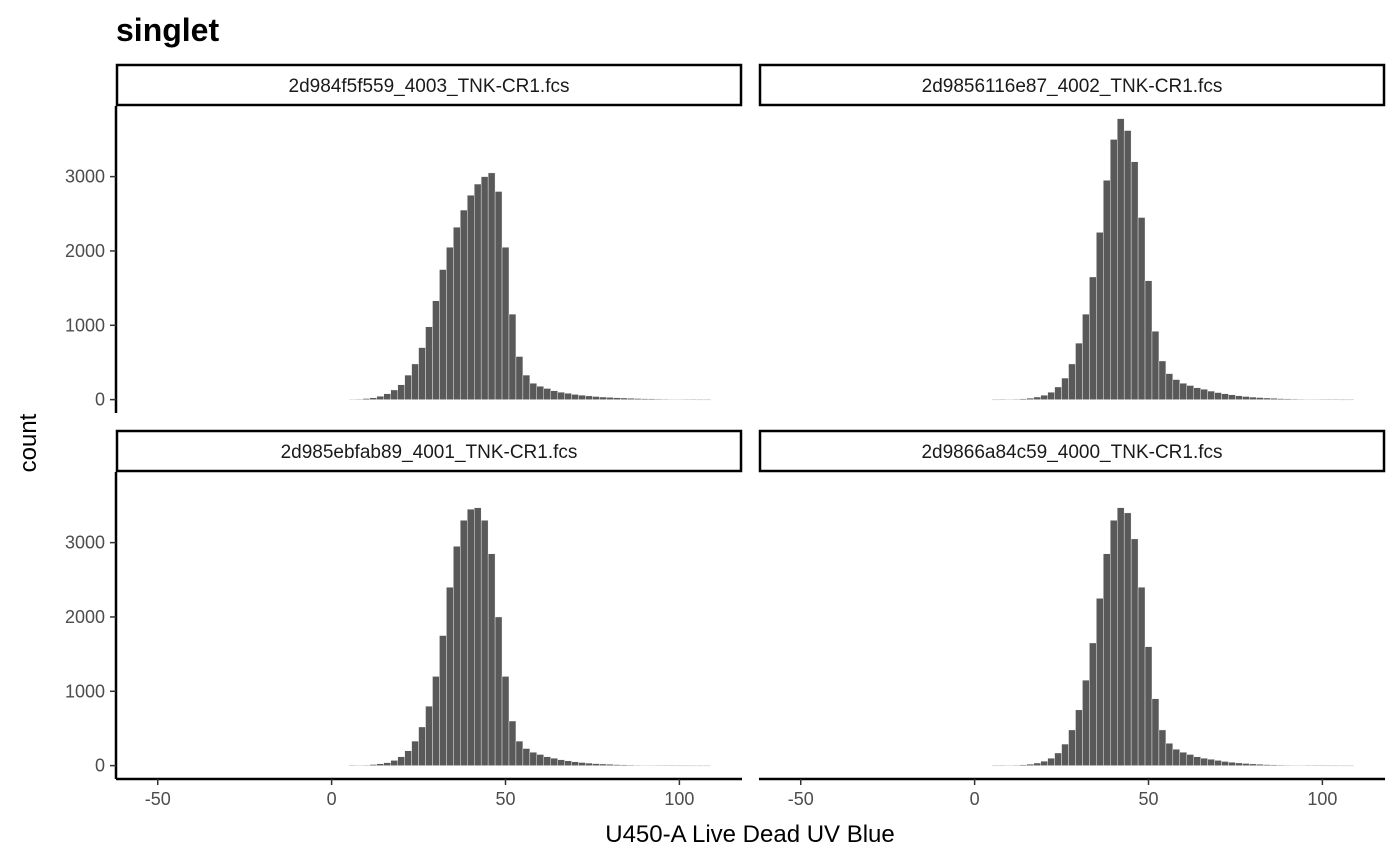 This screenshot has height=865, width=1400. Describe the element at coordinates (679, 799) in the screenshot. I see `x-tick-label: 100` at that location.